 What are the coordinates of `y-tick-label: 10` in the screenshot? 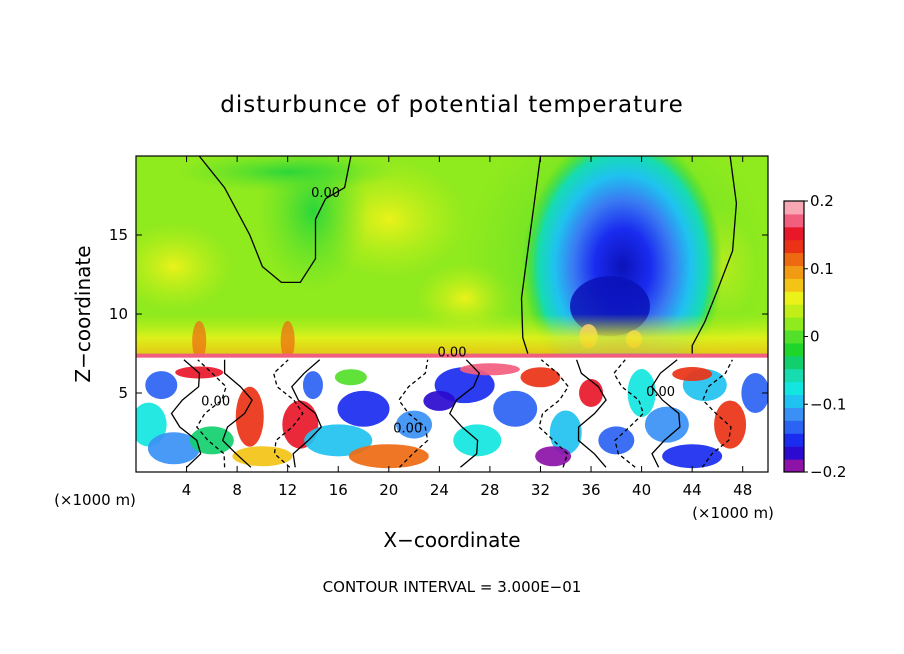 It's located at (118, 314).